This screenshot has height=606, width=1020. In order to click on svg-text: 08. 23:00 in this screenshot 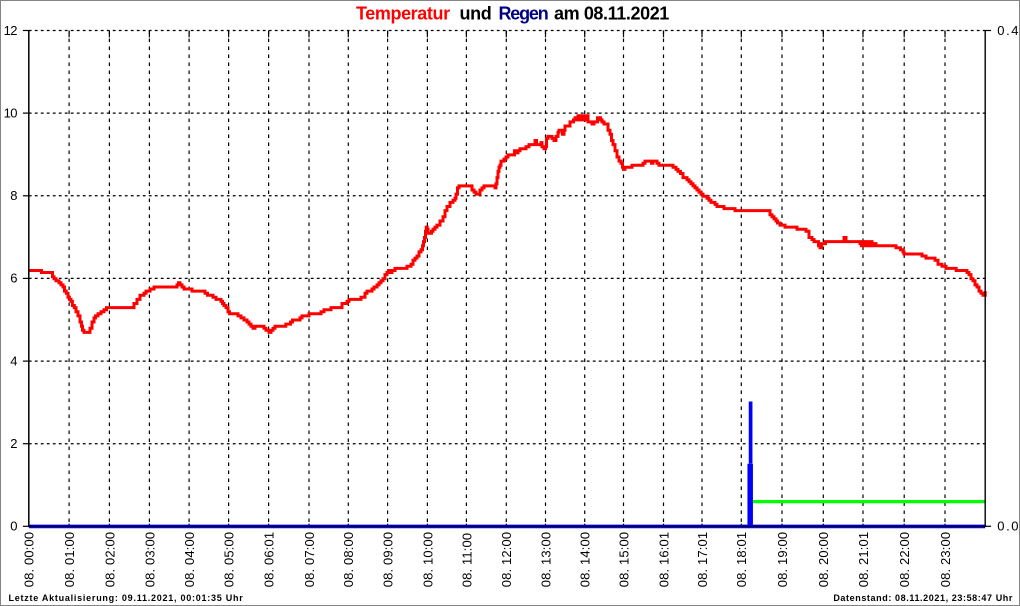, I will do `click(945, 560)`.